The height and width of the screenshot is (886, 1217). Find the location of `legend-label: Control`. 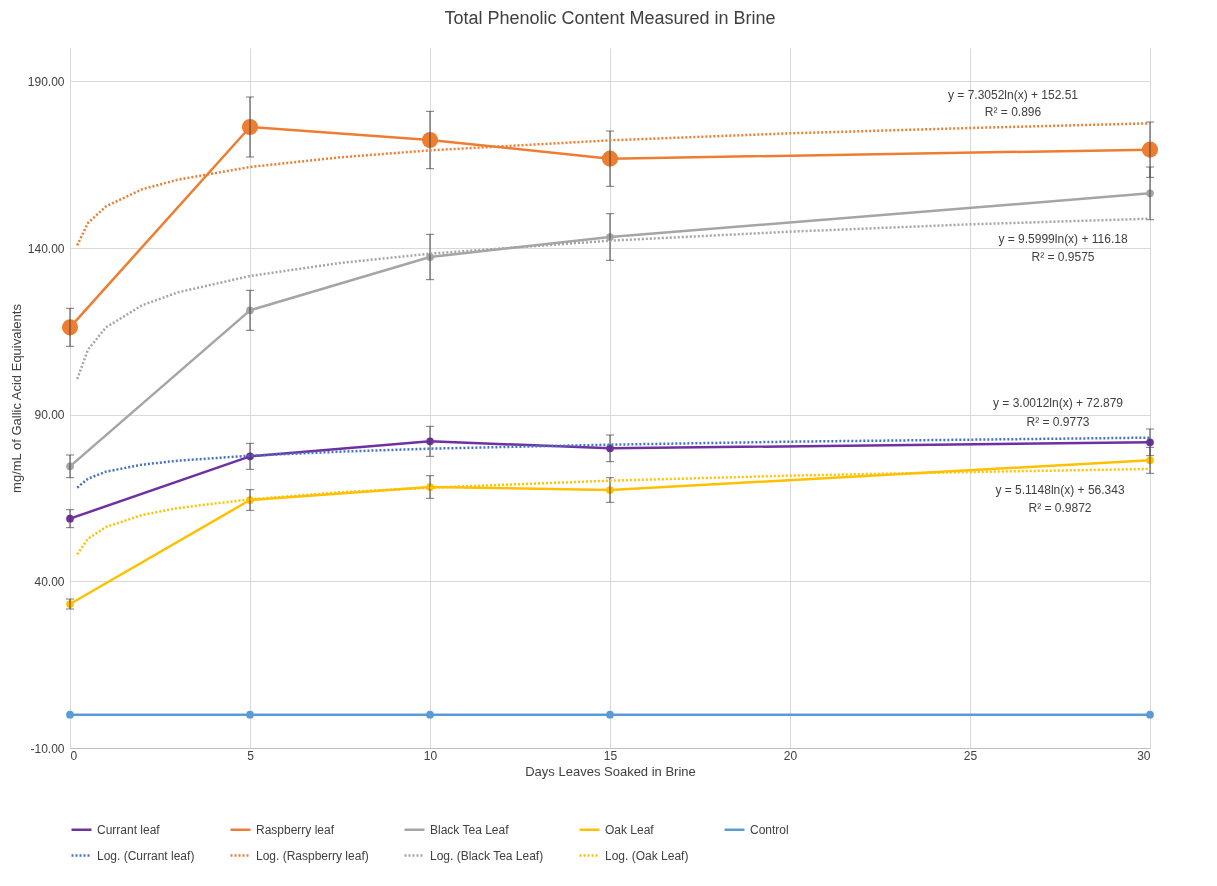

legend-label: Control is located at coordinates (769, 829).